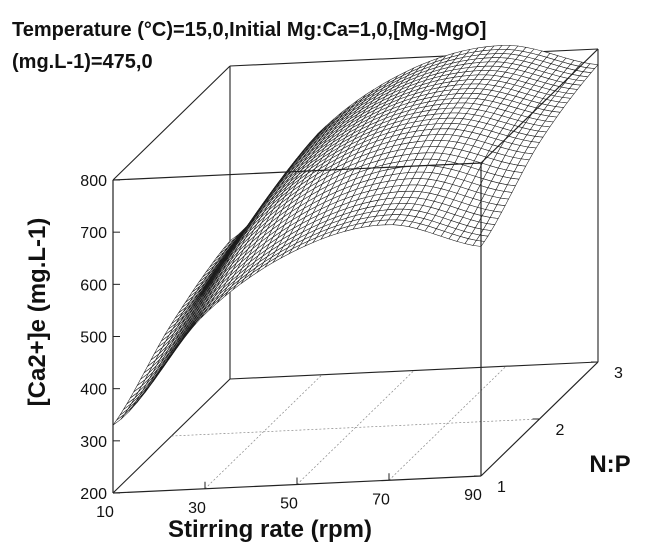 The width and height of the screenshot is (669, 546). I want to click on x-tick-label: 70, so click(381, 499).